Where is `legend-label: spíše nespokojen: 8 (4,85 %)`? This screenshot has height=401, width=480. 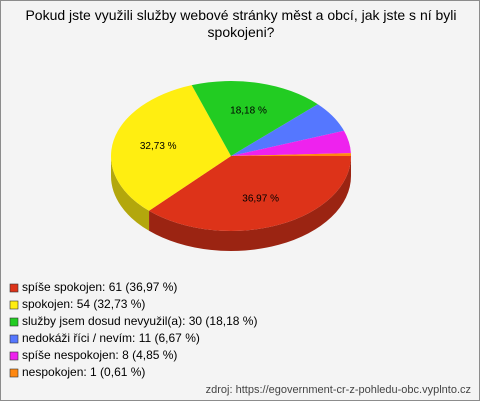
legend-label: spíše nespokojen: 8 (4,85 %) is located at coordinates (99, 355).